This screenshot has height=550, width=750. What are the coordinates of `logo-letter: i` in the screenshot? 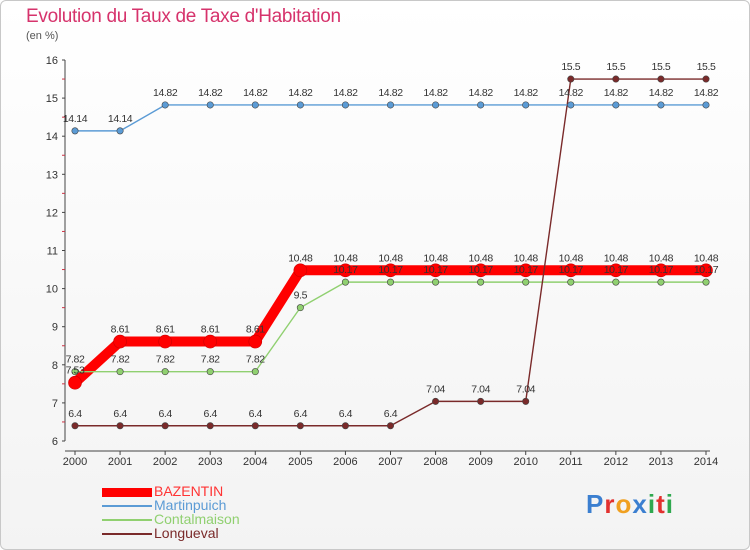 It's located at (652, 504).